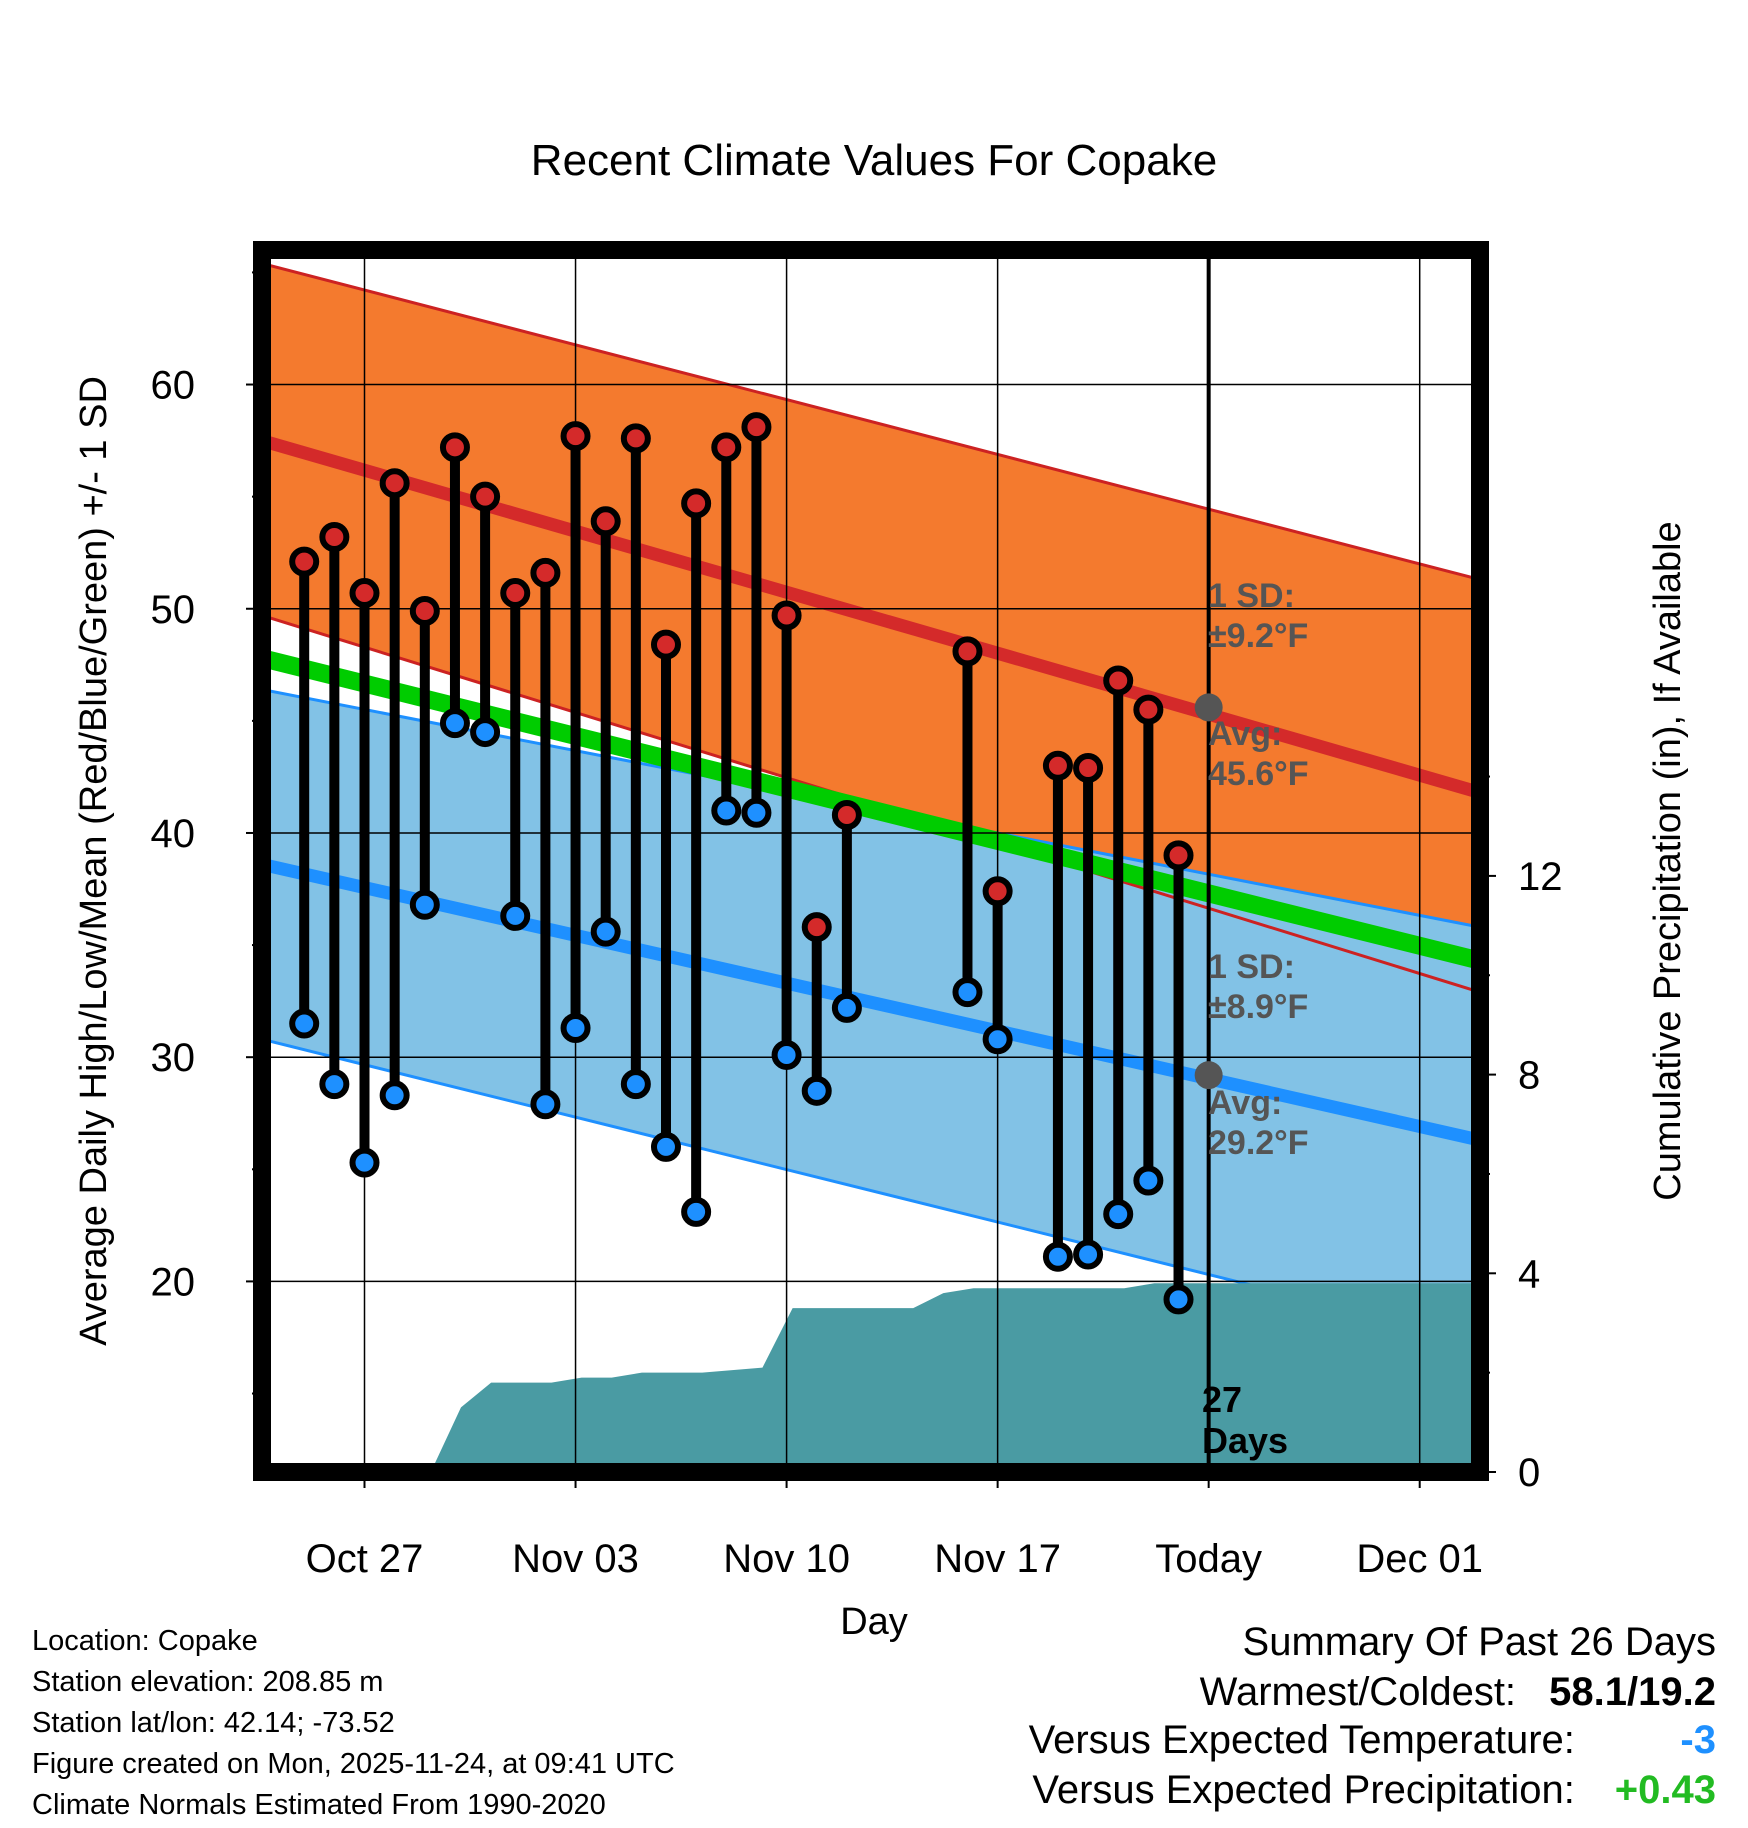 Image resolution: width=1748 pixels, height=1828 pixels. I want to click on high-sd-value: ±9.2°F, so click(1258, 636).